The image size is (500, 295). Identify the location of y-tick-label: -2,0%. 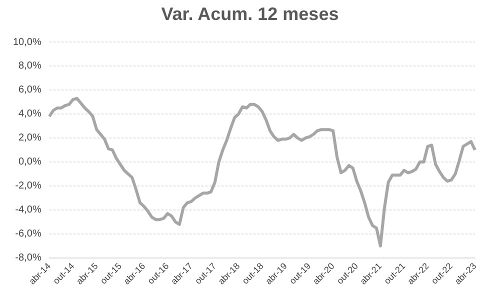
(28, 186).